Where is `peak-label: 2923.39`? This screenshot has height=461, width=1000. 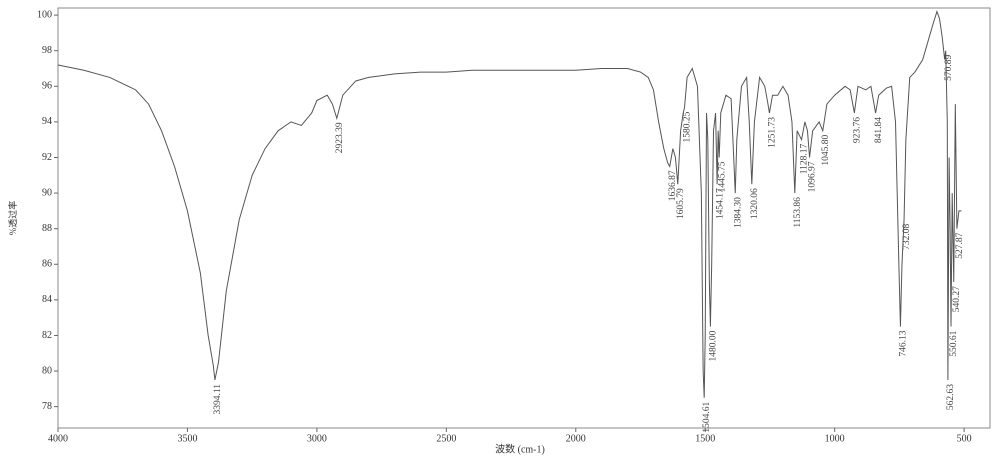
peak-label: 2923.39 is located at coordinates (340, 137).